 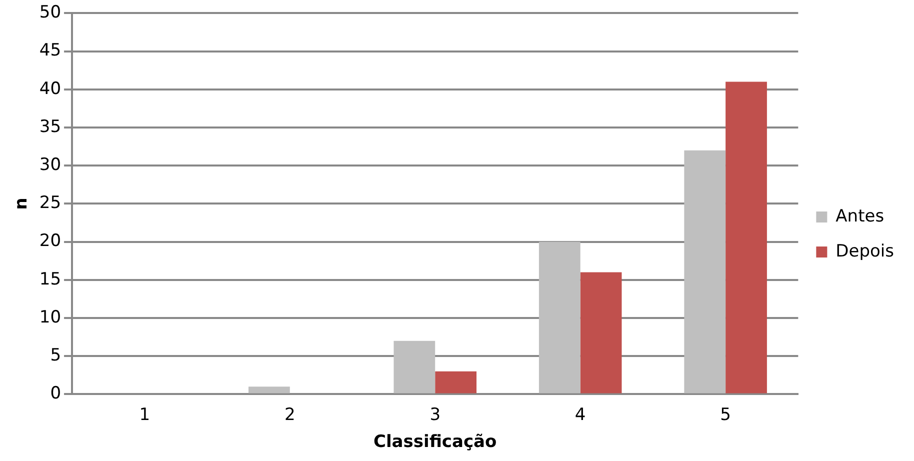 I want to click on x-tick-label: 1, so click(x=144, y=414).